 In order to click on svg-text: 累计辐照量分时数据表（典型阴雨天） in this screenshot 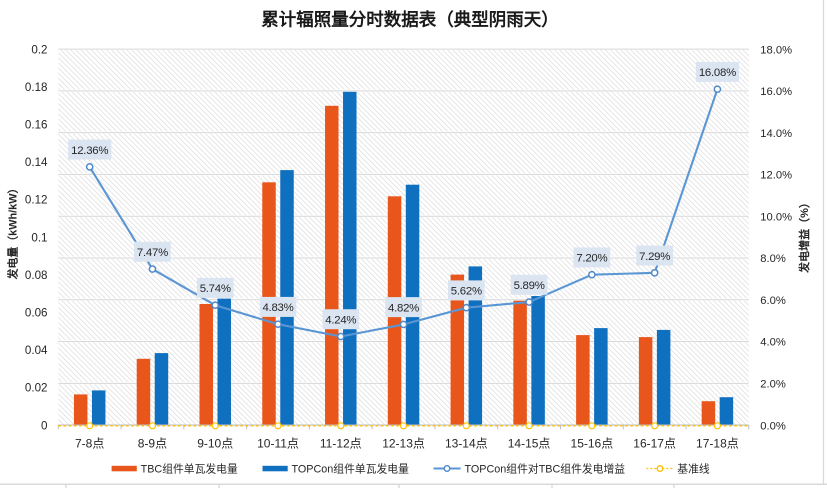, I will do `click(410, 20)`.